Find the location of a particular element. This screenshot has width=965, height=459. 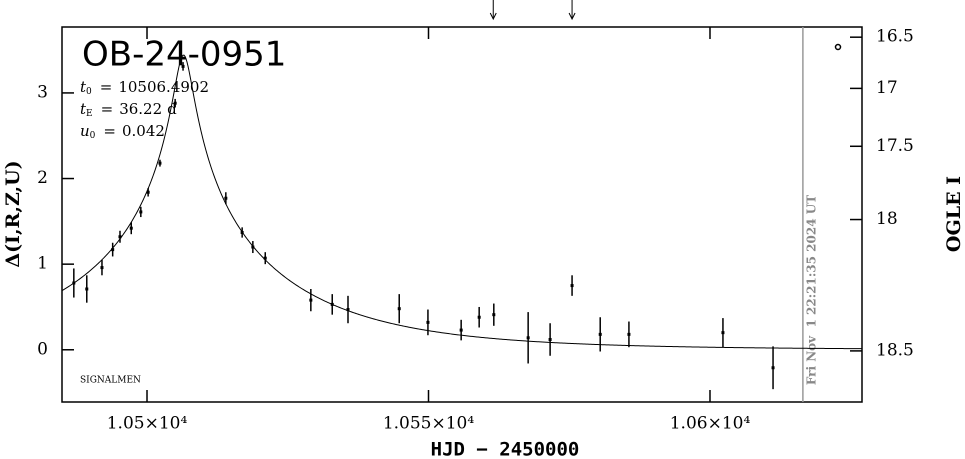

y-axis-label: Δ(I,R,Z,U) is located at coordinates (13, 213).